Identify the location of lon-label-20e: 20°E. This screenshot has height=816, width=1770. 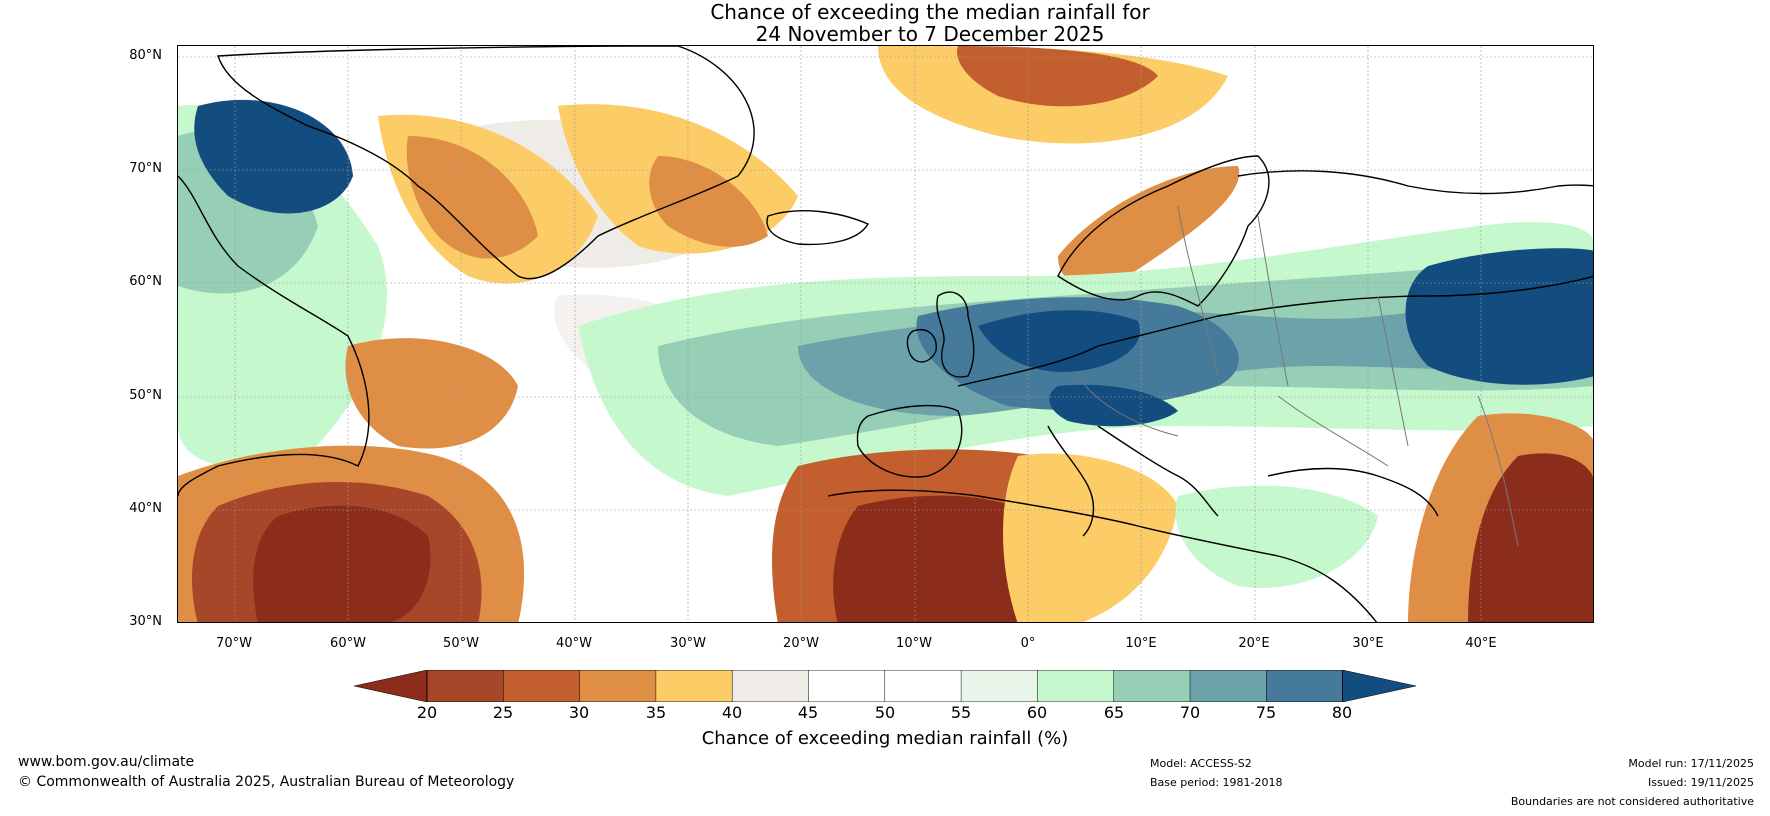
(1254, 643).